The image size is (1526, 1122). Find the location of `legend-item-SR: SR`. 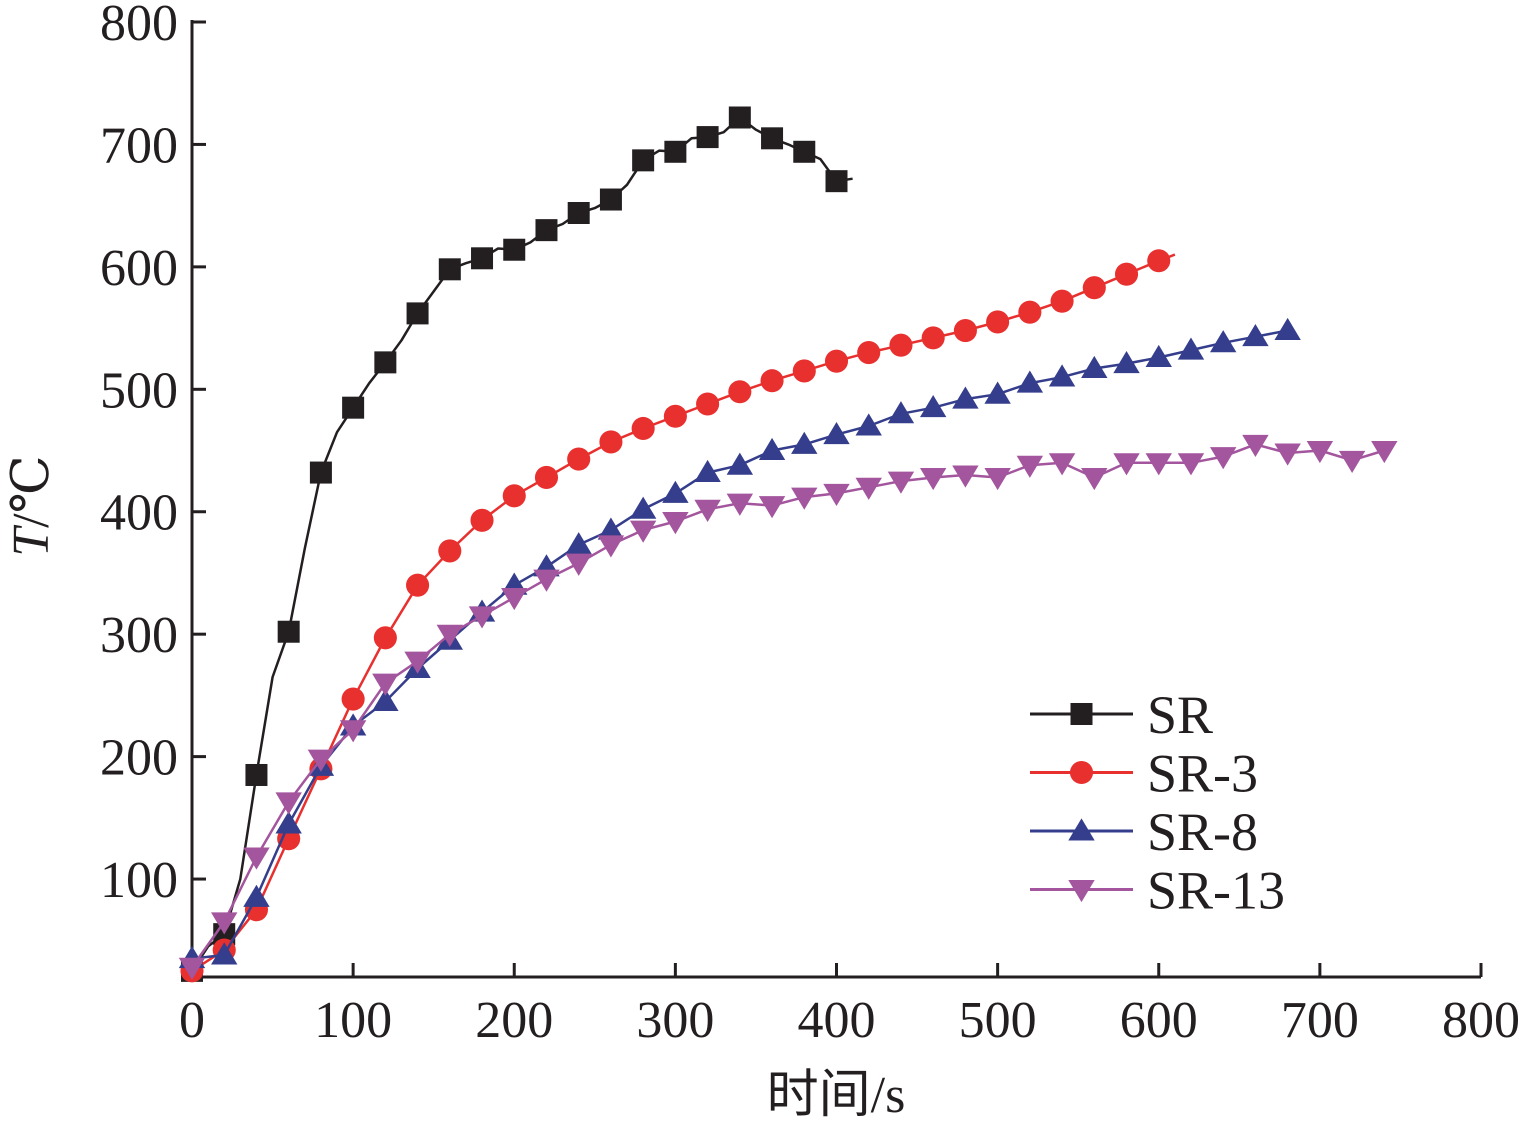

legend-item-SR: SR is located at coordinates (1121, 715).